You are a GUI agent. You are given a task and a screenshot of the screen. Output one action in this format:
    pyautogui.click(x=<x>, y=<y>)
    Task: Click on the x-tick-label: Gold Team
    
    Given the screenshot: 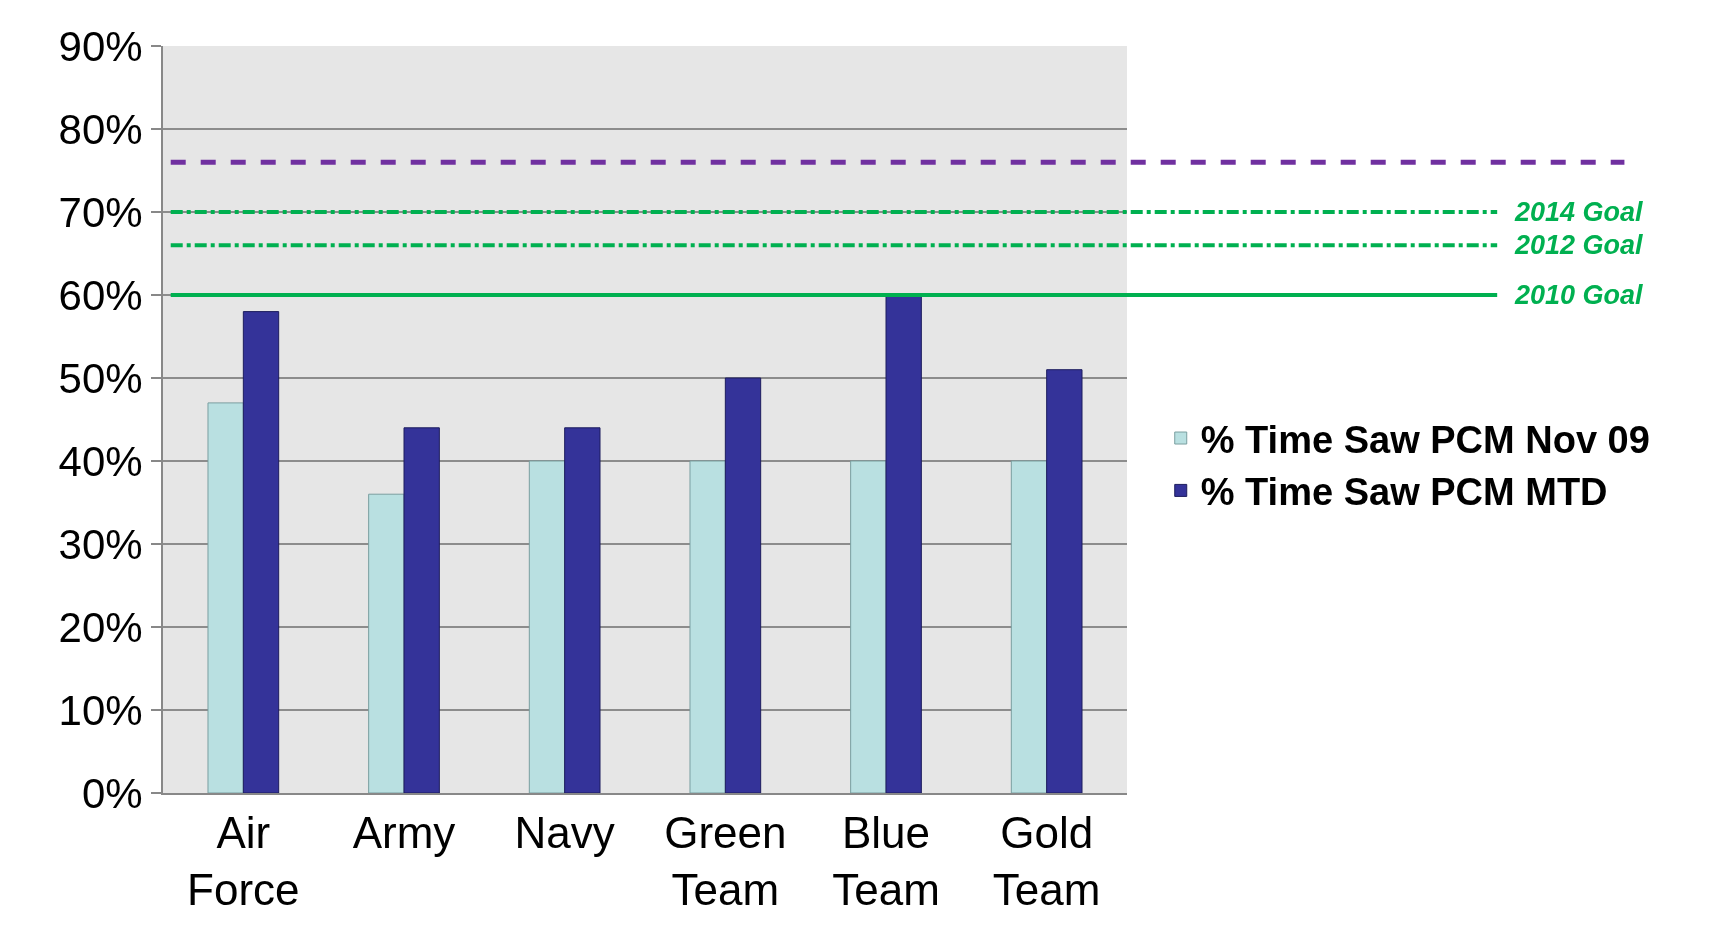 What is the action you would take?
    pyautogui.click(x=1046, y=860)
    